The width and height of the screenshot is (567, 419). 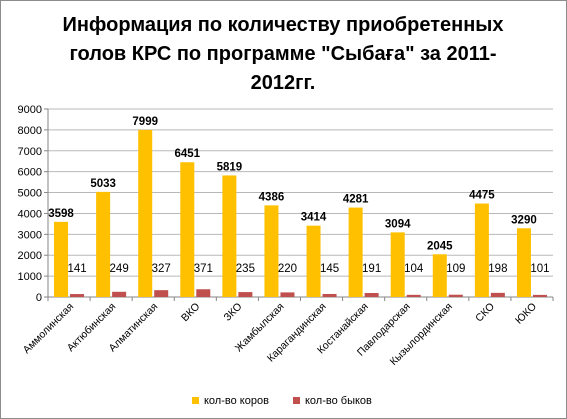 What do you see at coordinates (497, 269) in the screenshot?
I see `data-label-bulls: 198` at bounding box center [497, 269].